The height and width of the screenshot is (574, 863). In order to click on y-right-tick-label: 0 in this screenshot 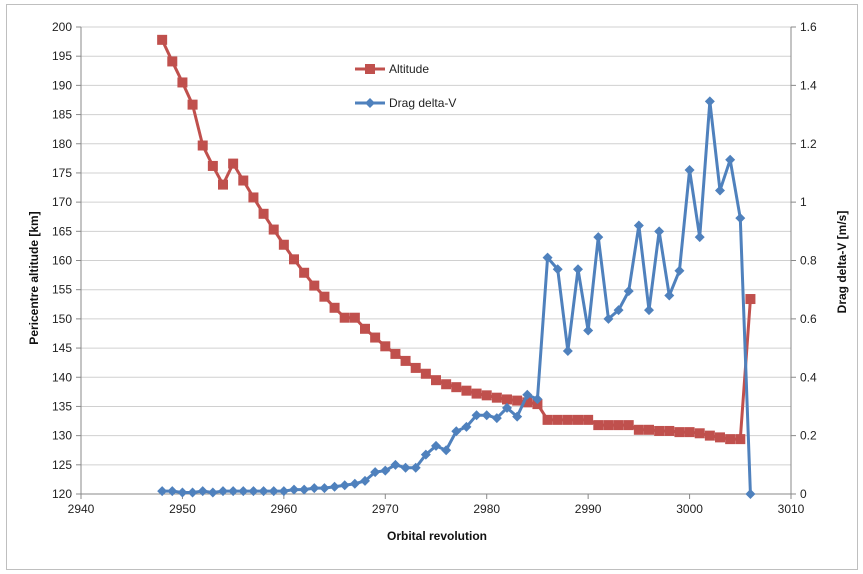, I will do `click(803, 494)`.